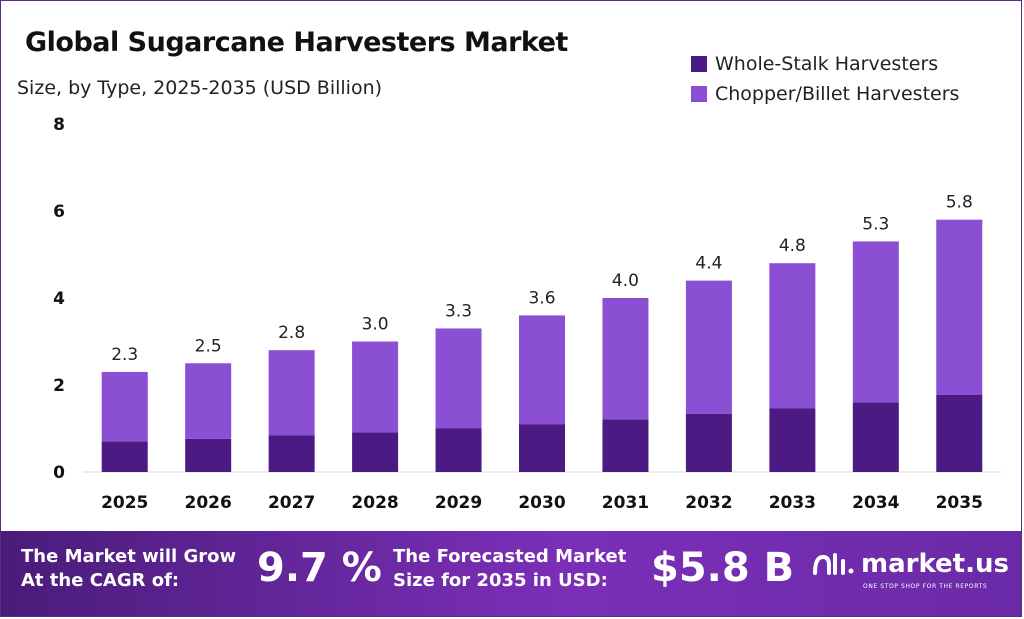 This screenshot has height=619, width=1024. Describe the element at coordinates (708, 442) in the screenshot. I see `bar-whole-stalk-2032` at that location.